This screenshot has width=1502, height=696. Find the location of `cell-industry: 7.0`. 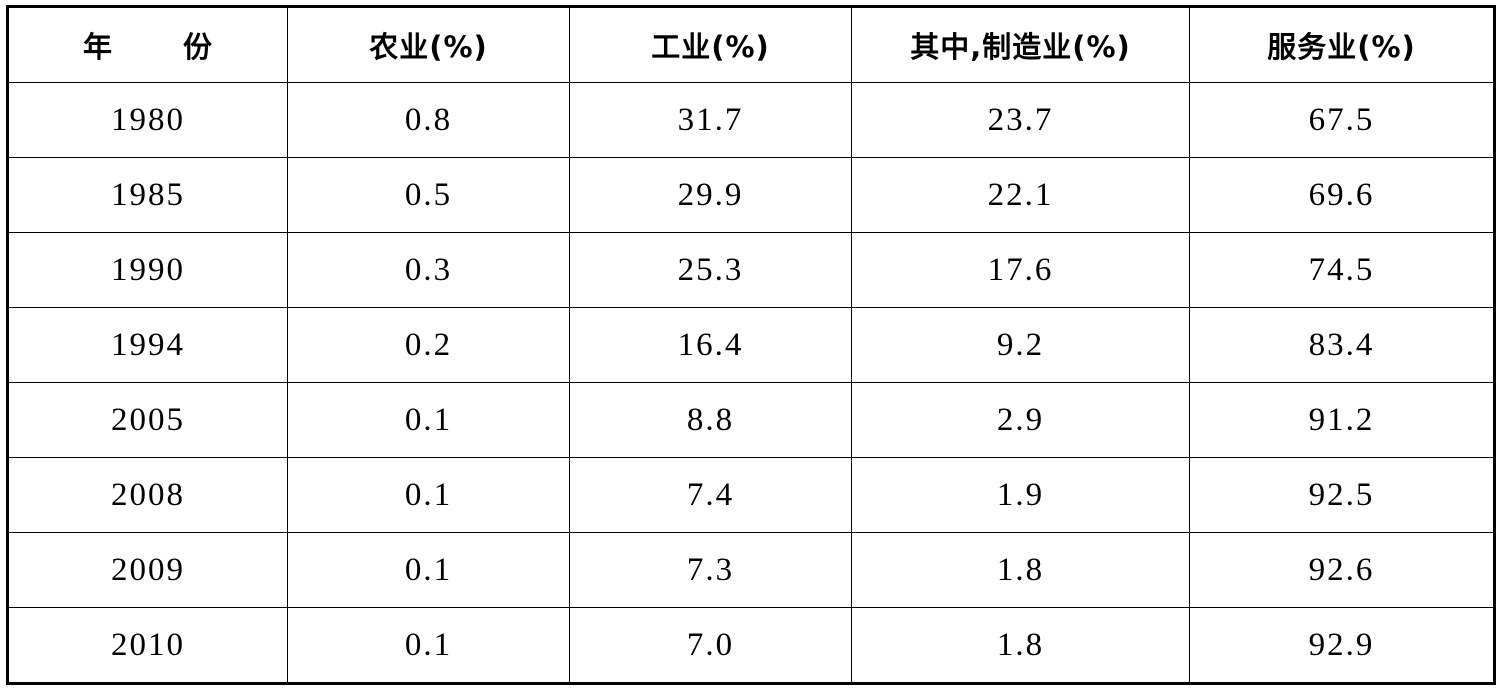

cell-industry: 7.0 is located at coordinates (710, 645).